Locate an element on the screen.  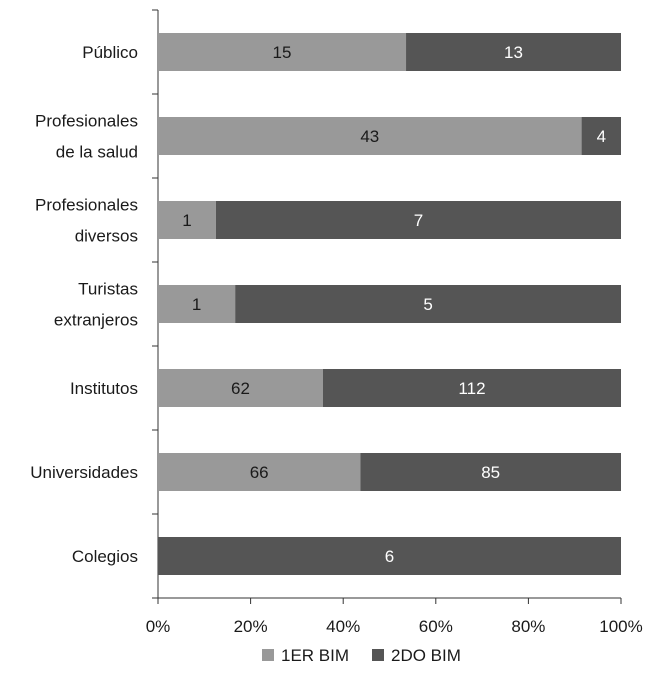
data-label-2do-bim: 5 is located at coordinates (427, 304).